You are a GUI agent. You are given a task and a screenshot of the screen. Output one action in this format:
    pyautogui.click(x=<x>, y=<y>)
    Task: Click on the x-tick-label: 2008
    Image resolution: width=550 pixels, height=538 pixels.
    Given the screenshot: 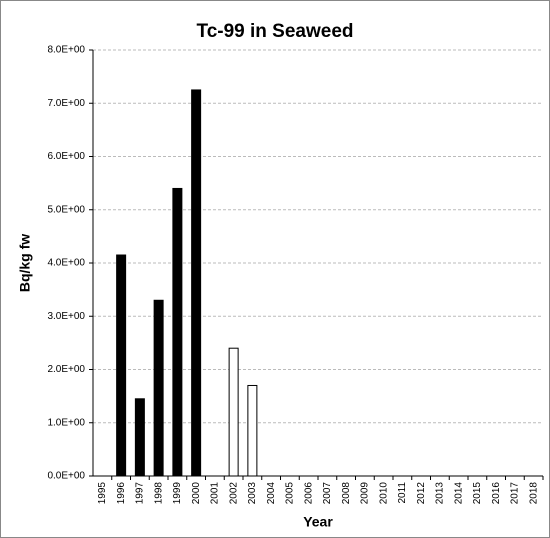 What is the action you would take?
    pyautogui.click(x=346, y=493)
    